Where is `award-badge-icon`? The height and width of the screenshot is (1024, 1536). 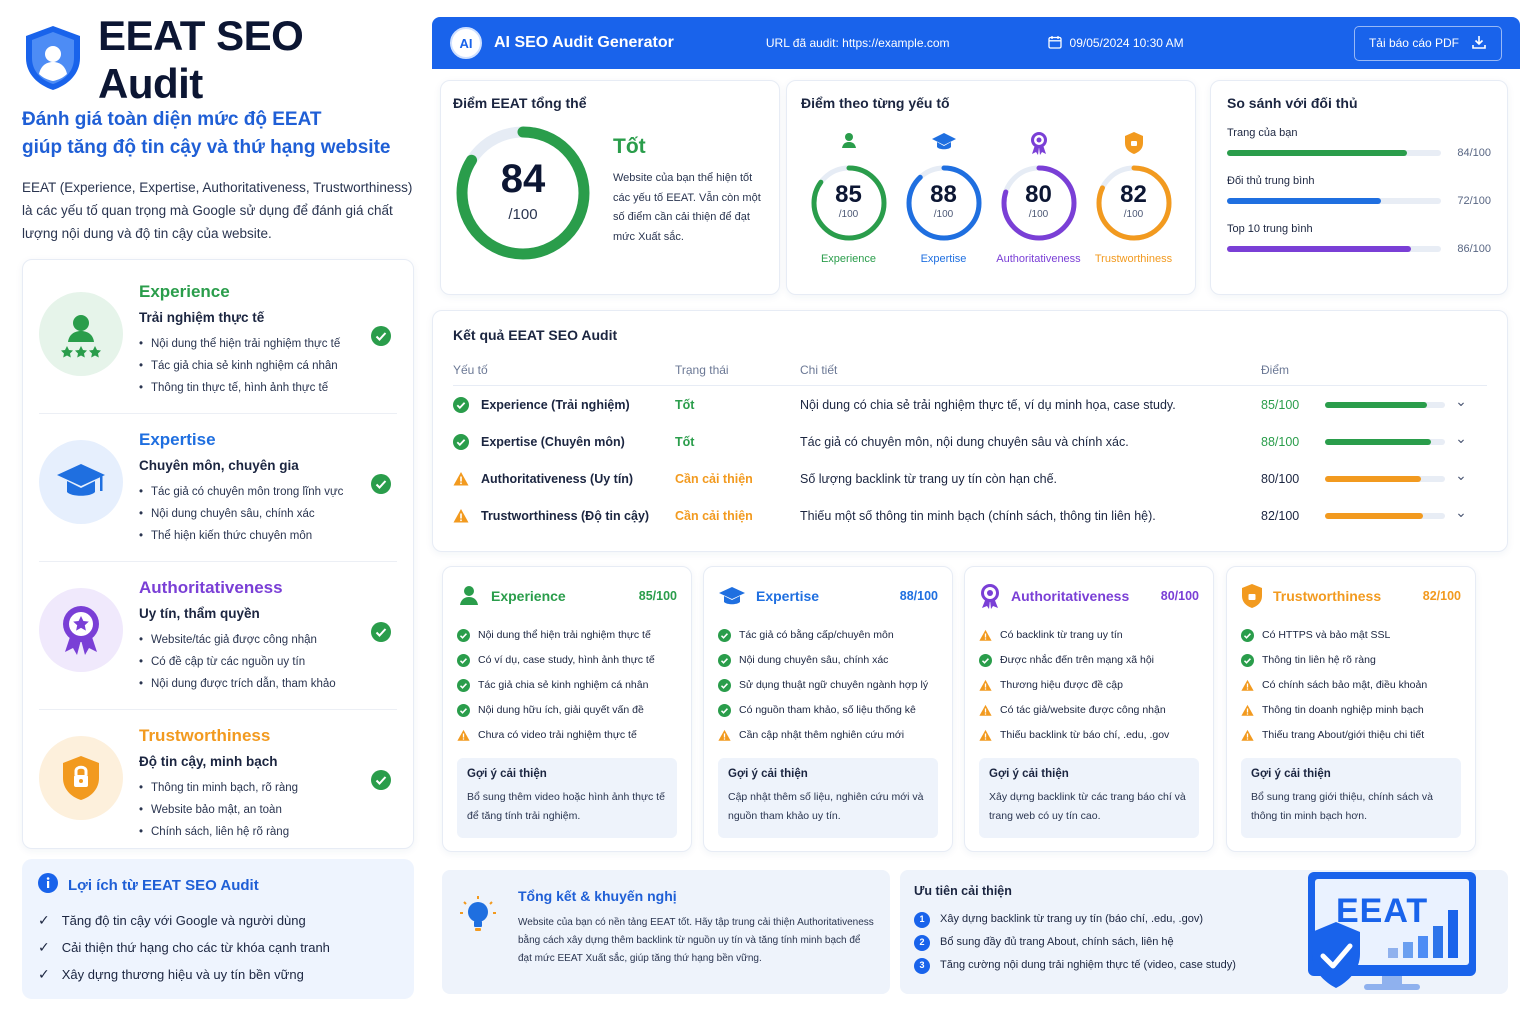
award-badge-icon is located at coordinates (990, 596).